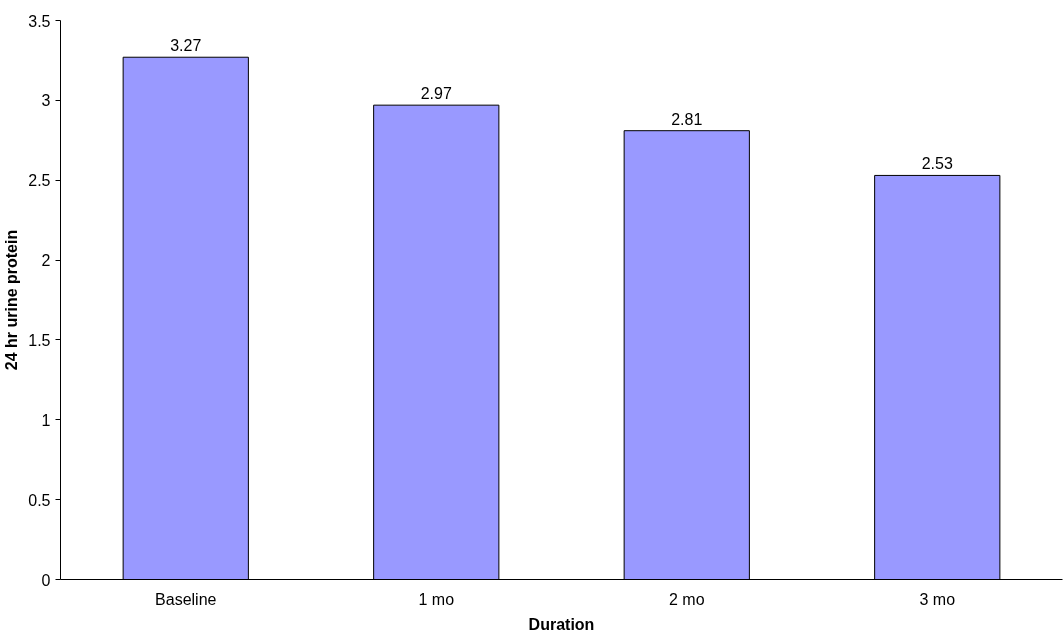 The image size is (1064, 635). Describe the element at coordinates (39, 500) in the screenshot. I see `y-tick-label: 0.5` at that location.